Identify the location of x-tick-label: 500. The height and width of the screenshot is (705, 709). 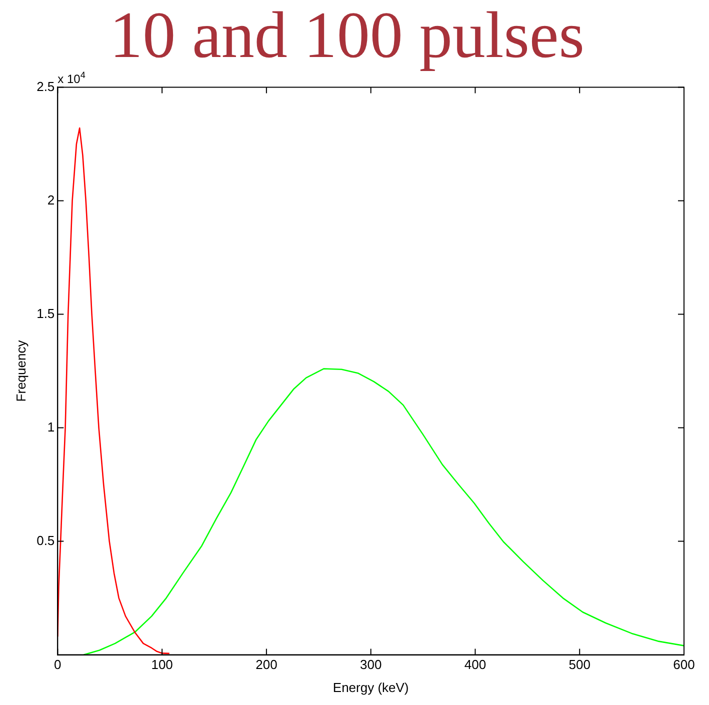
(579, 664).